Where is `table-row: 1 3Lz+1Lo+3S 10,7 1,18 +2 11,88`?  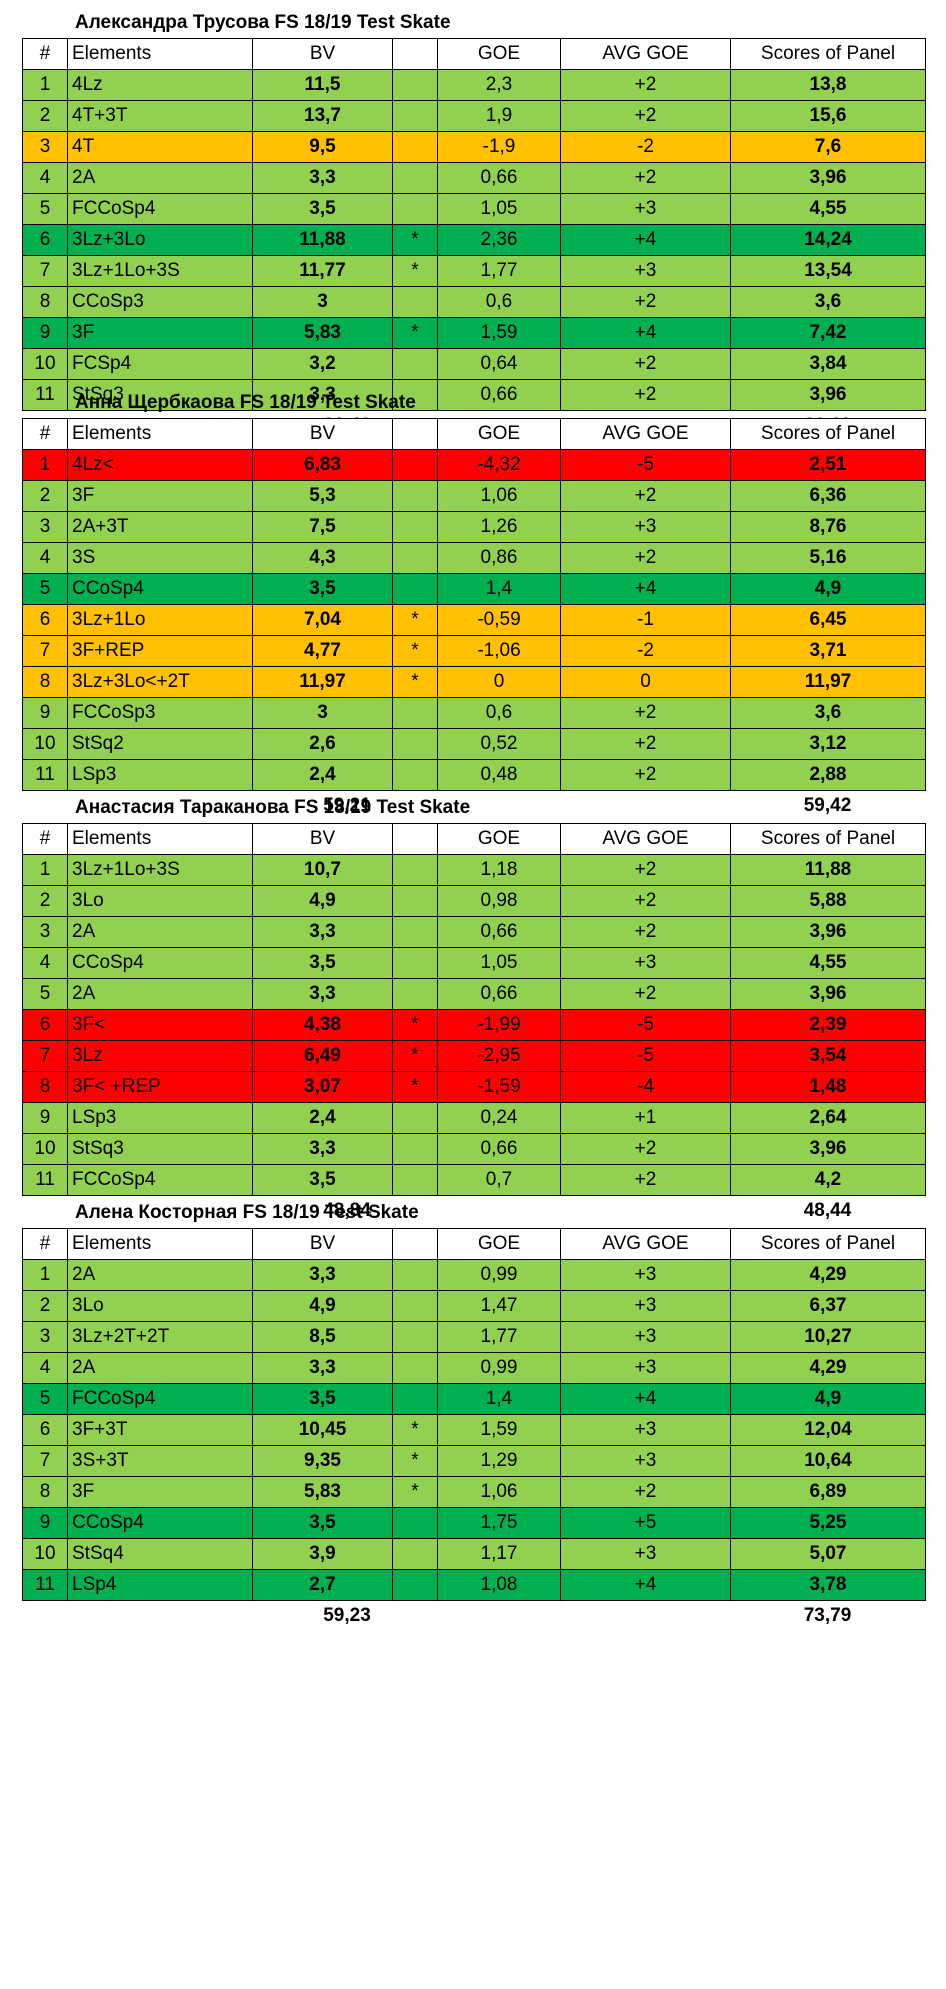
table-row: 1 3Lz+1Lo+3S 10,7 1,18 +2 11,88 is located at coordinates (474, 870).